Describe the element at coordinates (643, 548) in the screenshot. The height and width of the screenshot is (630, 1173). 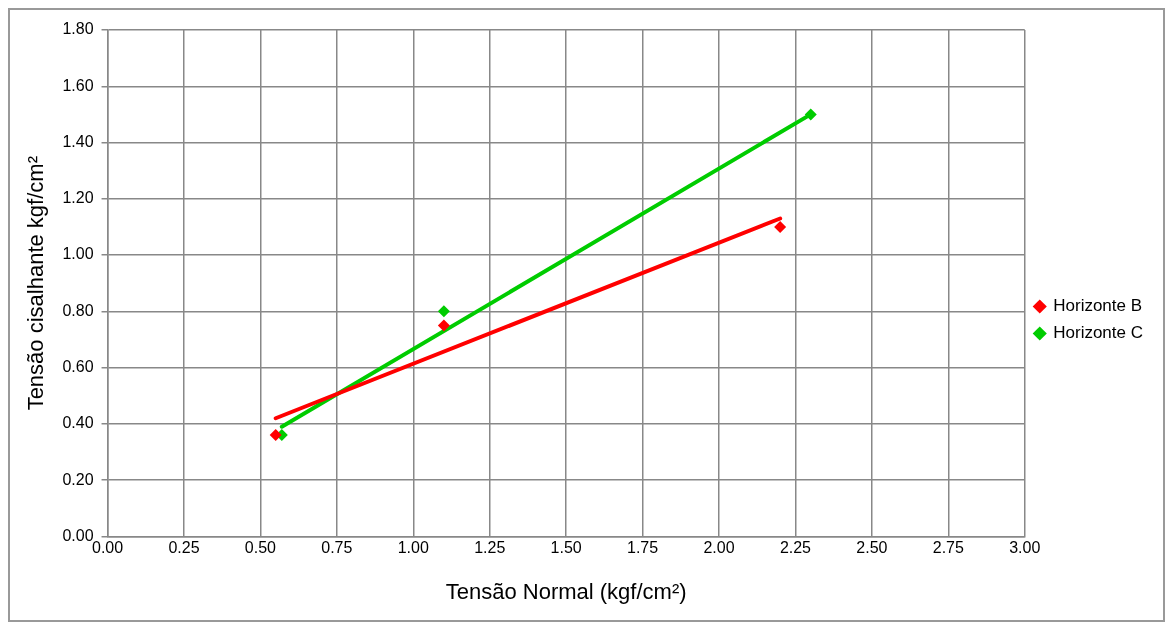
I see `x-tick-label: 1.75` at that location.